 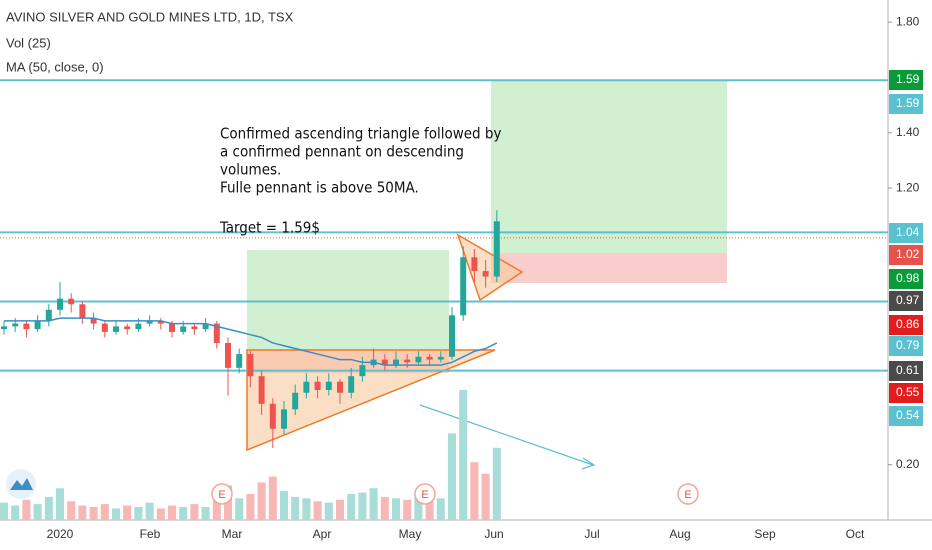 What do you see at coordinates (322, 534) in the screenshot?
I see `x-tick-label: Apr` at bounding box center [322, 534].